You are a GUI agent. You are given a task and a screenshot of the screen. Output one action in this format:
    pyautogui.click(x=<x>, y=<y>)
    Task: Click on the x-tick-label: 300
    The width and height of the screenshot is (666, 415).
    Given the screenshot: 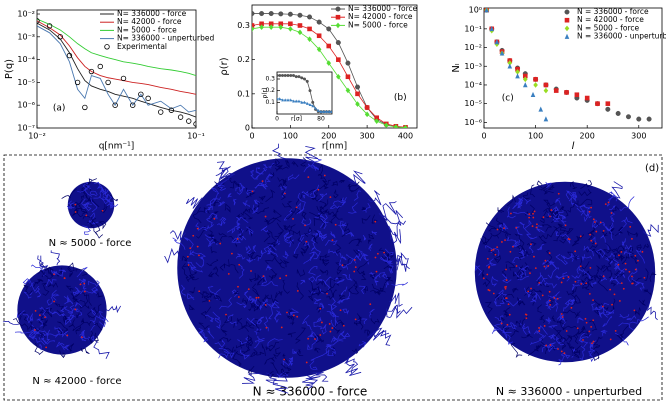 What is the action you would take?
    pyautogui.click(x=366, y=136)
    